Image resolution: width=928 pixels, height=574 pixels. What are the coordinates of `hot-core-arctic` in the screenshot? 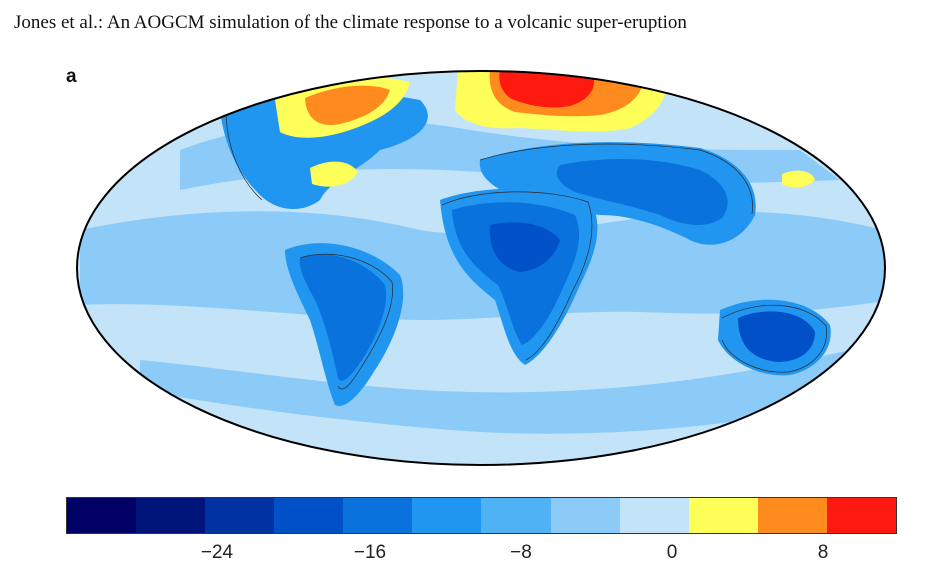 It's located at (546, 89).